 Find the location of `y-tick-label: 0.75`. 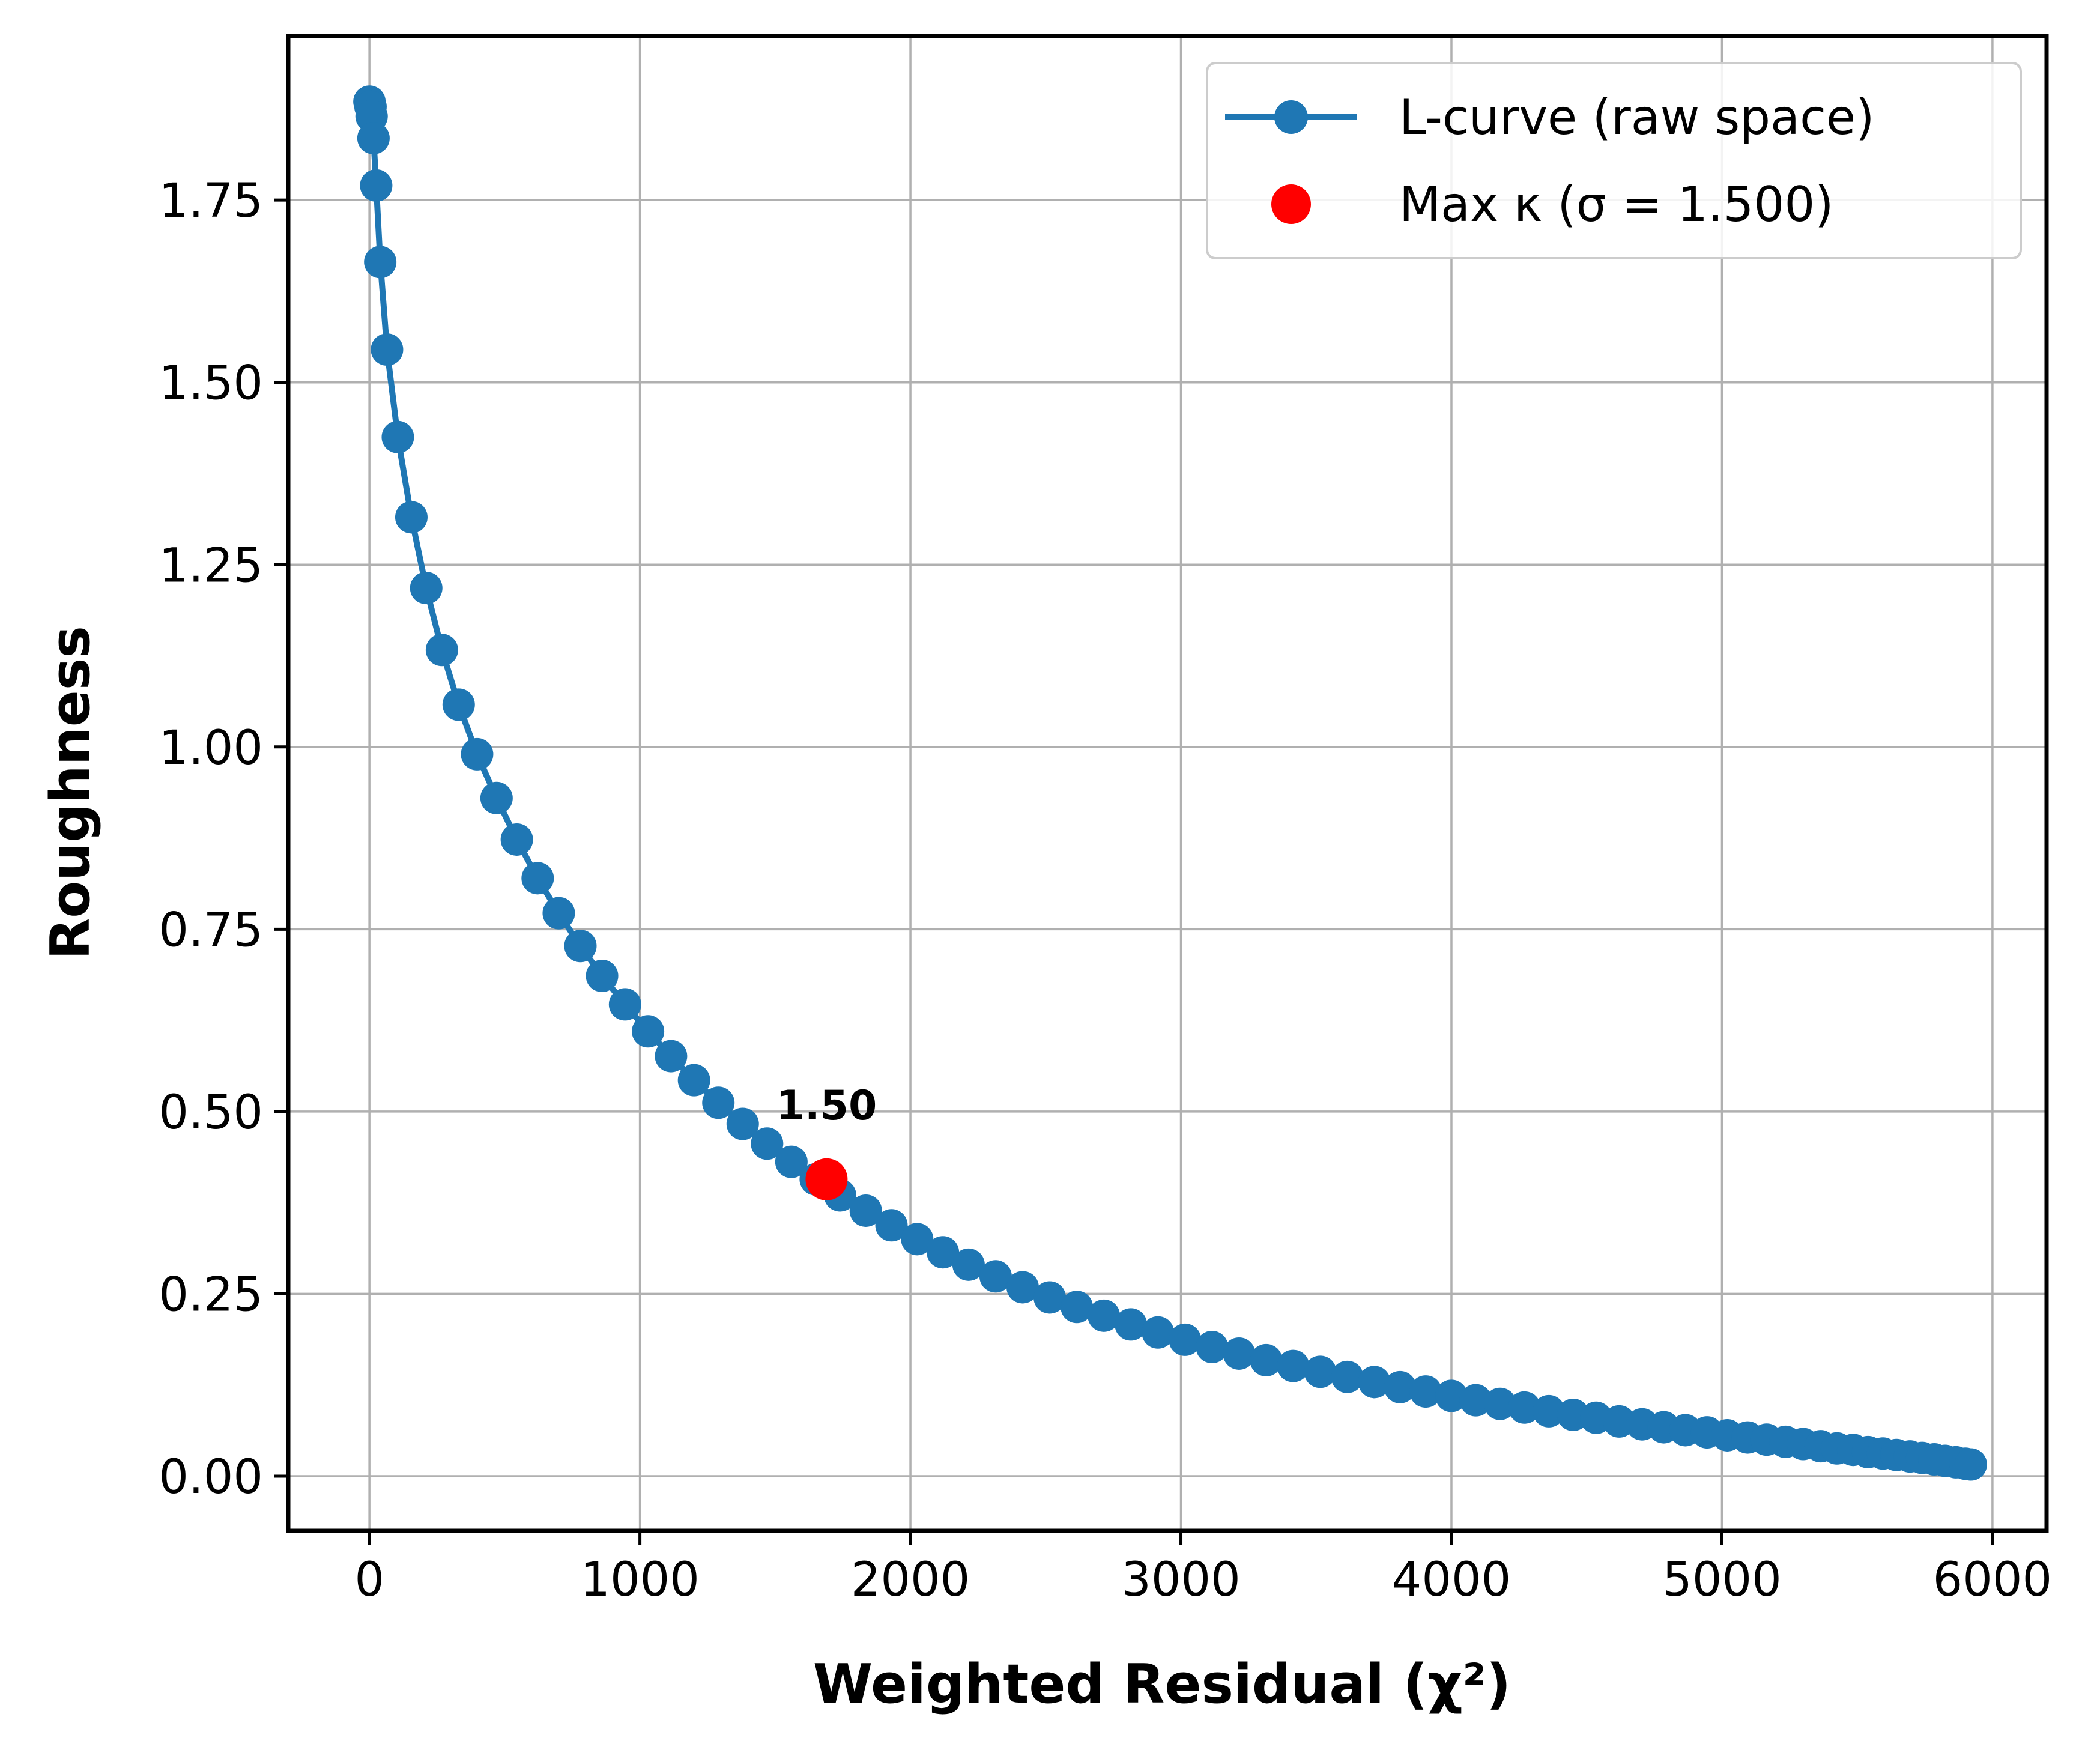

y-tick-label: 0.75 is located at coordinates (211, 930).